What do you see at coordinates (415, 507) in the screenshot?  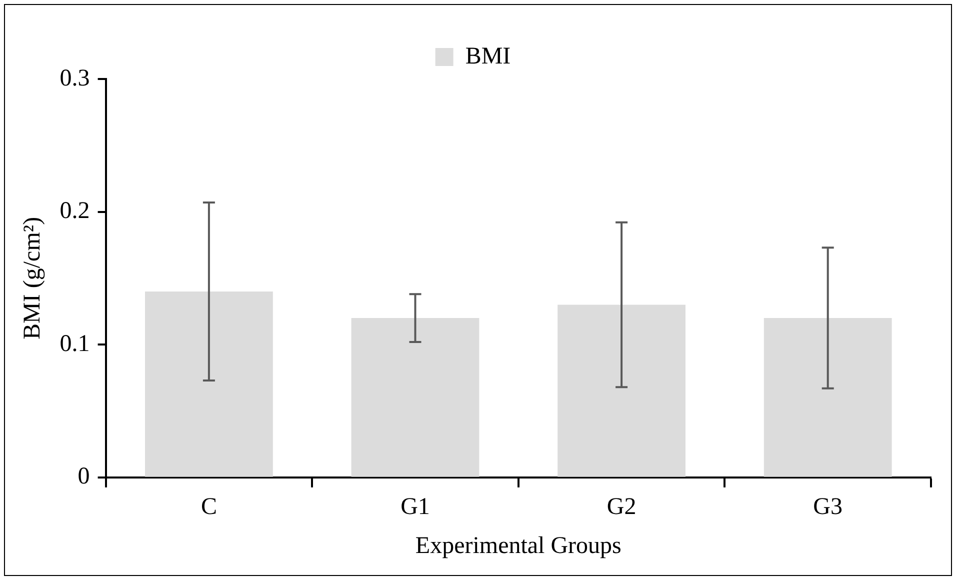 I see `x-tick-label: G1` at bounding box center [415, 507].